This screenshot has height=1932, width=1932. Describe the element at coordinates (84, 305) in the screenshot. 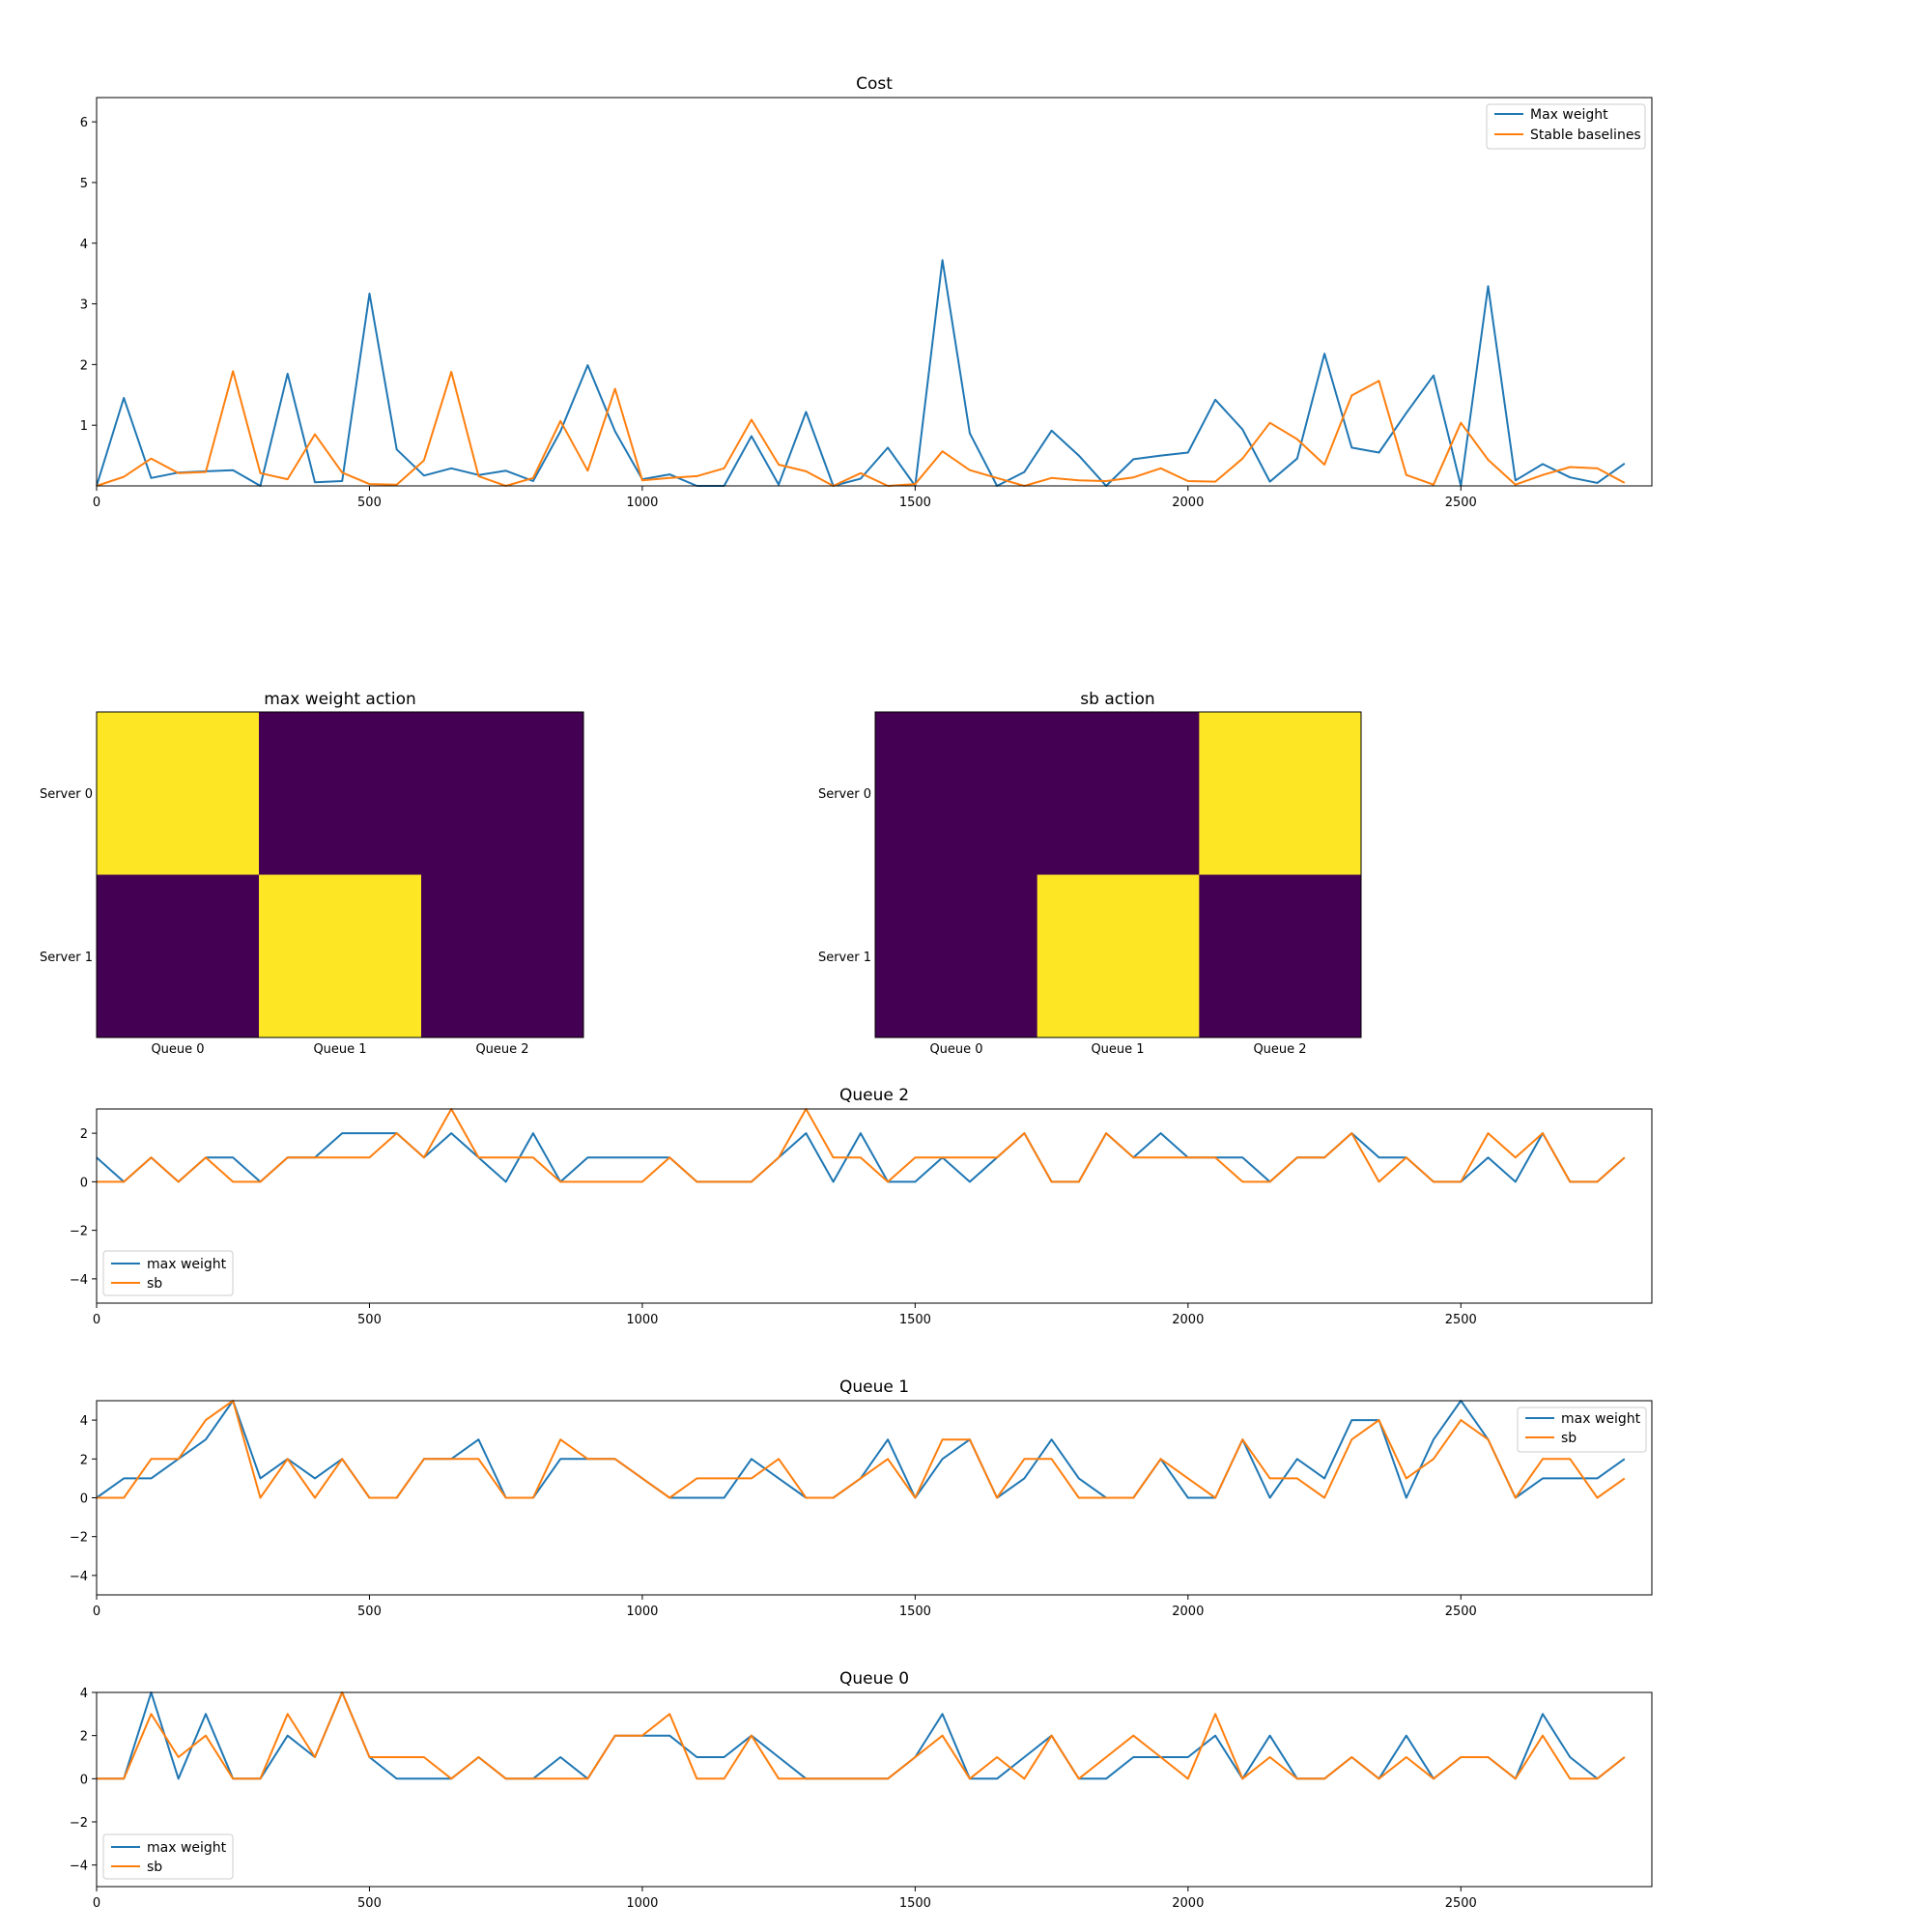

I see `cost-ytick-label: 3` at that location.